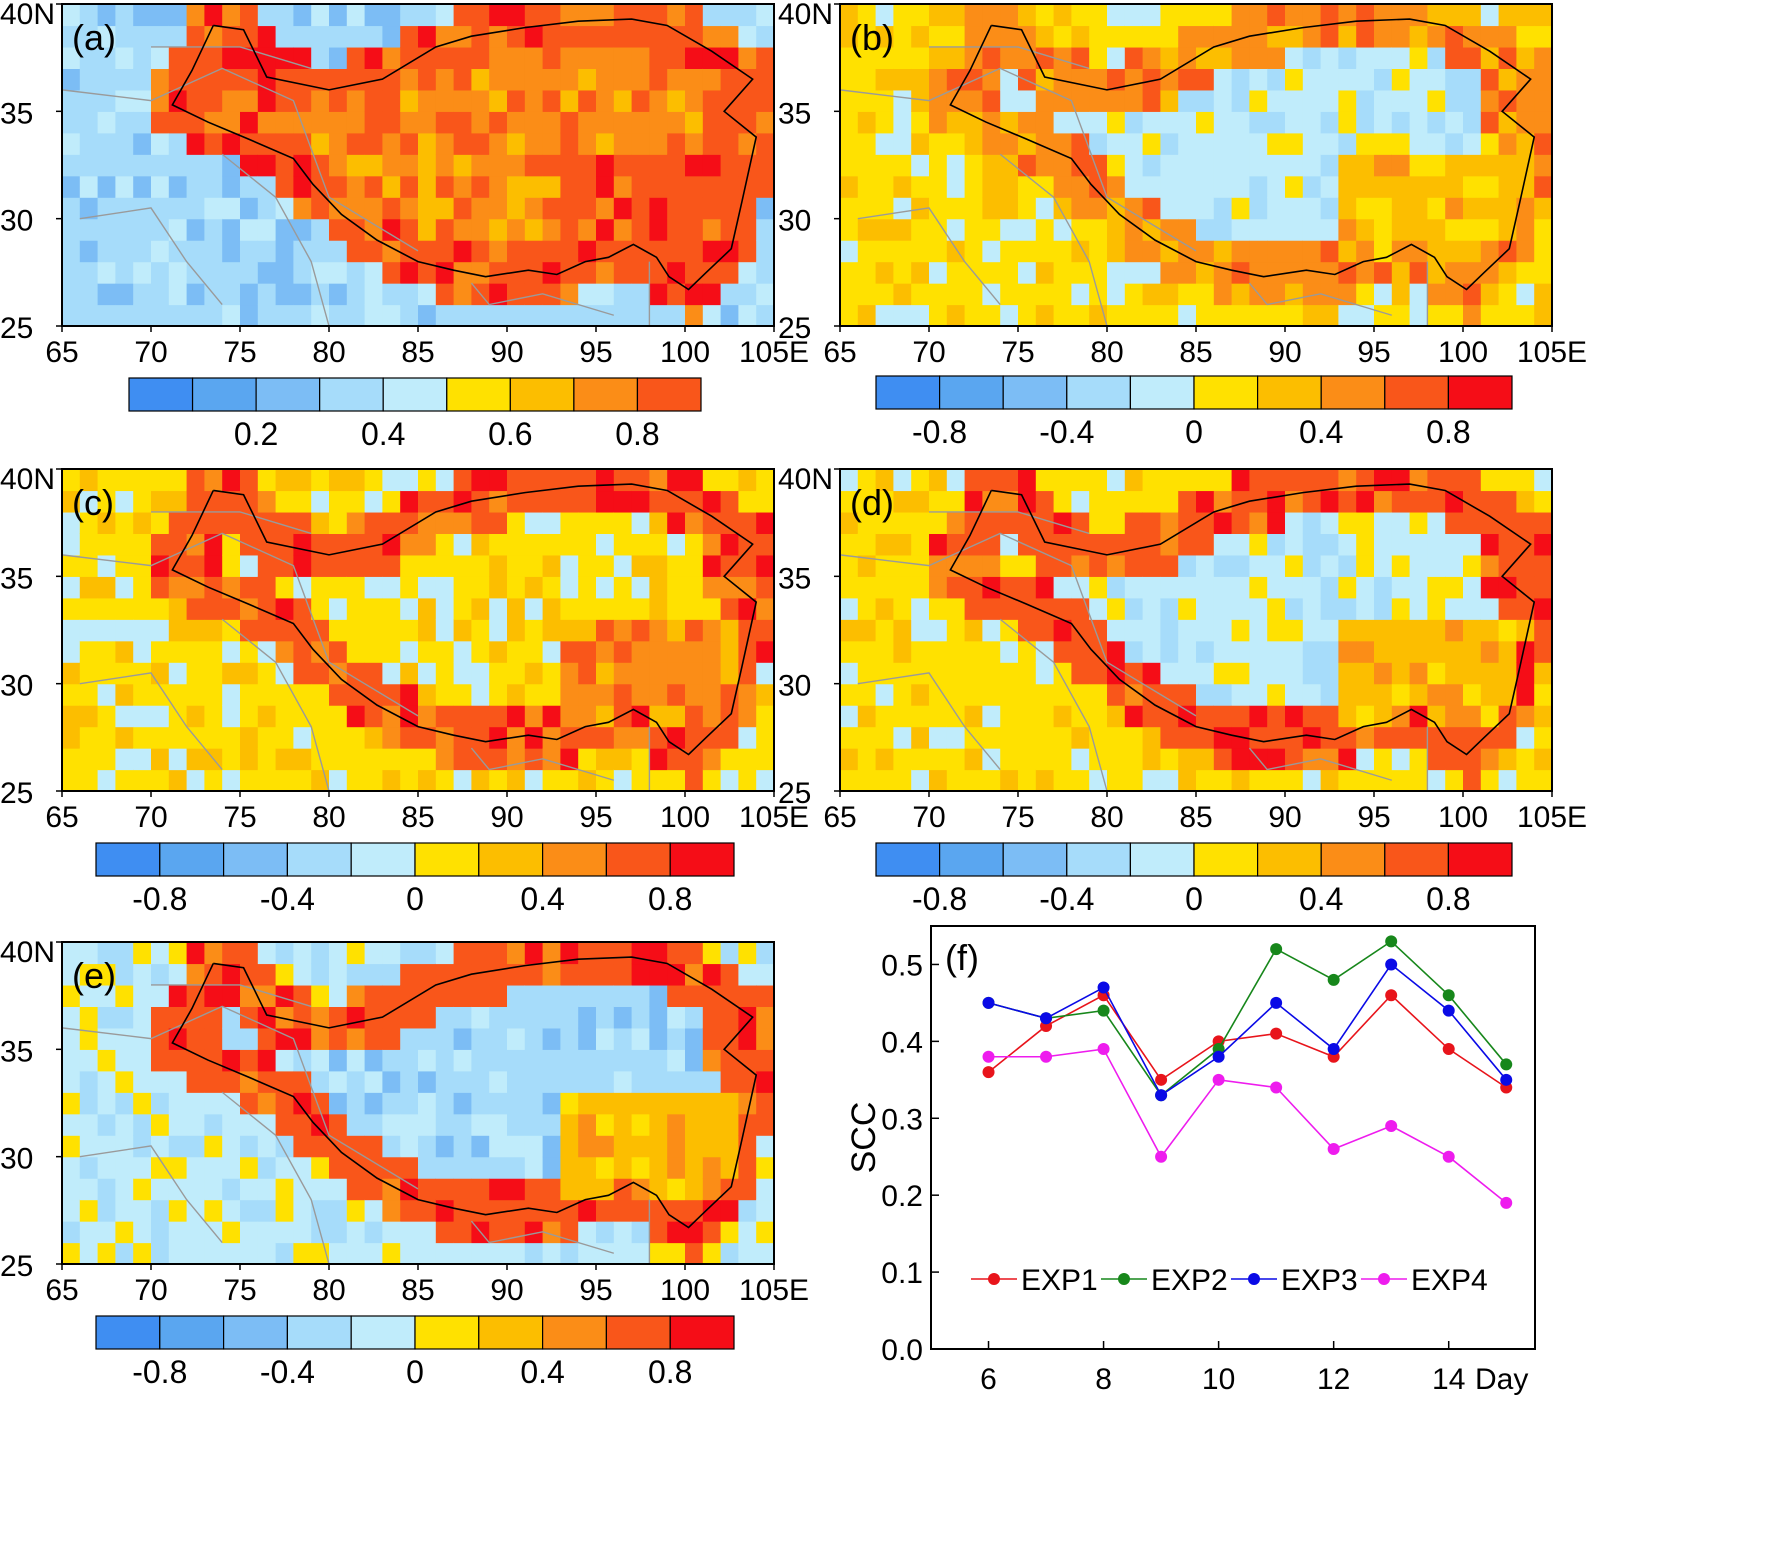 Image resolution: width=1772 pixels, height=1564 pixels. I want to click on lon-tick-label: 80, so click(1106, 817).